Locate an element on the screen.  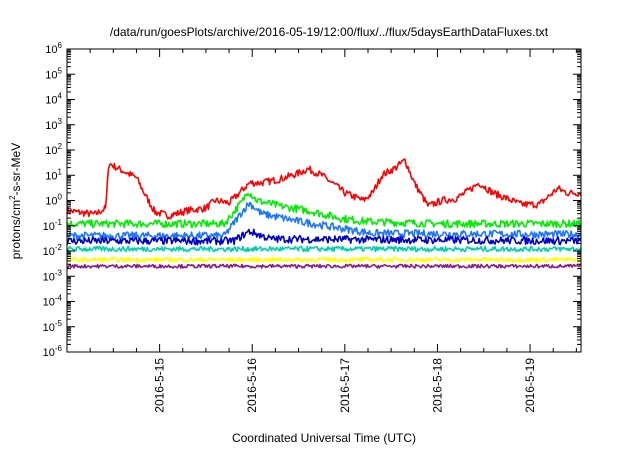
y-tick-label: 10⁻¹ is located at coordinates (53, 225).